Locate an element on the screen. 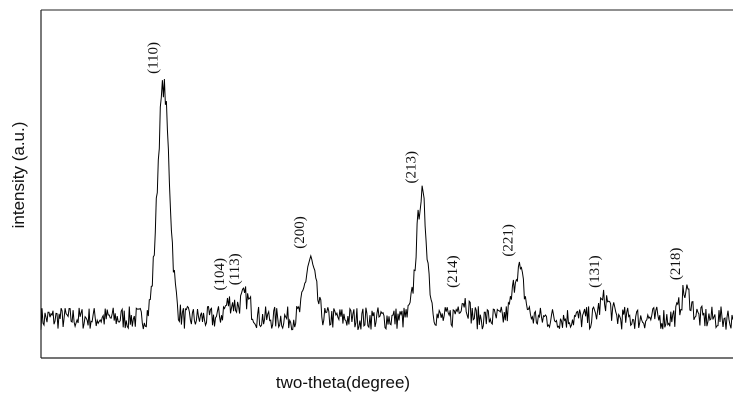 The height and width of the screenshot is (394, 733). y-axis-title: intensity (a.u.) is located at coordinates (18, 175).